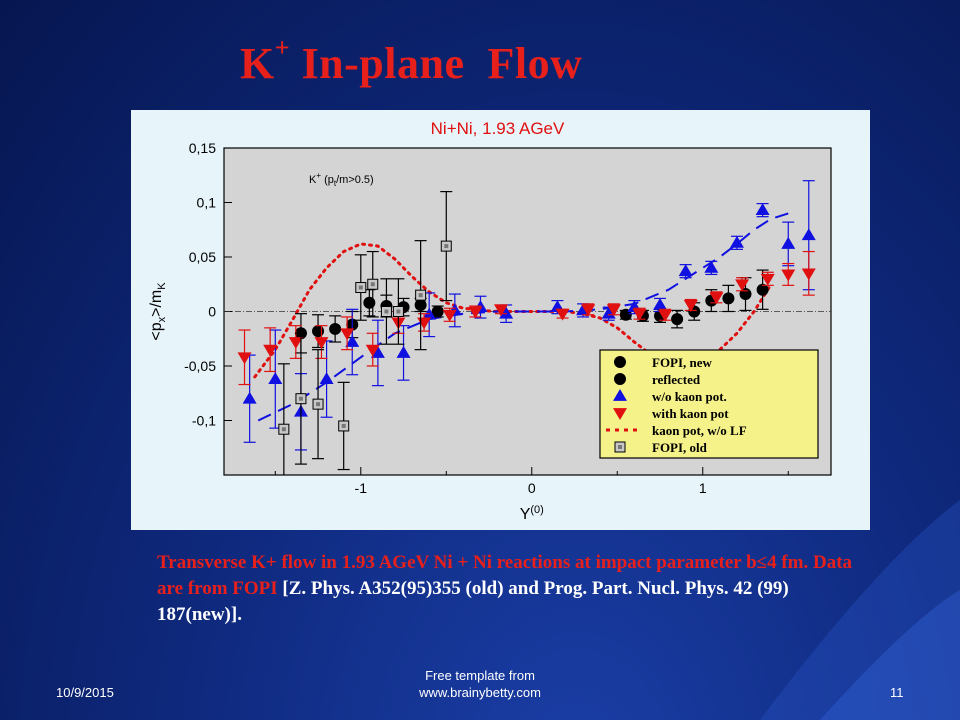  What do you see at coordinates (682, 362) in the screenshot?
I see `legend-label: FOPI, new` at bounding box center [682, 362].